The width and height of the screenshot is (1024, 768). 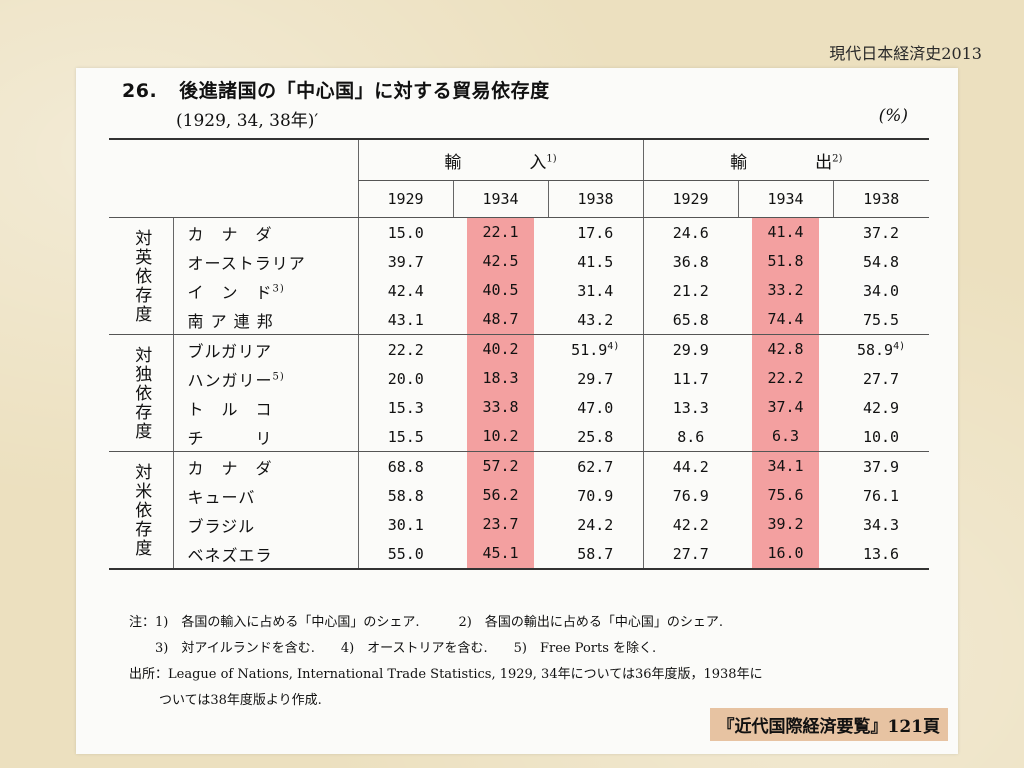 What do you see at coordinates (881, 378) in the screenshot?
I see `table-cell: 27.7` at bounding box center [881, 378].